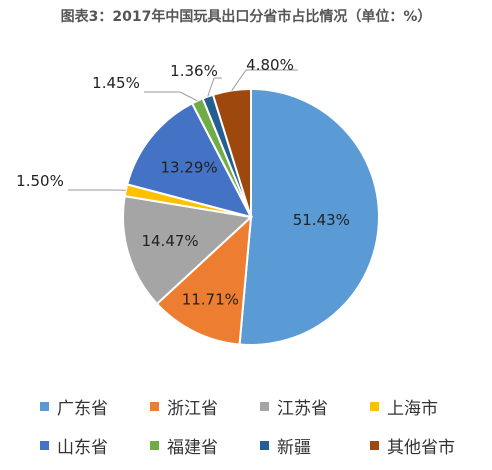 The height and width of the screenshot is (470, 492). Describe the element at coordinates (188, 167) in the screenshot. I see `data-label: 13.29%` at that location.